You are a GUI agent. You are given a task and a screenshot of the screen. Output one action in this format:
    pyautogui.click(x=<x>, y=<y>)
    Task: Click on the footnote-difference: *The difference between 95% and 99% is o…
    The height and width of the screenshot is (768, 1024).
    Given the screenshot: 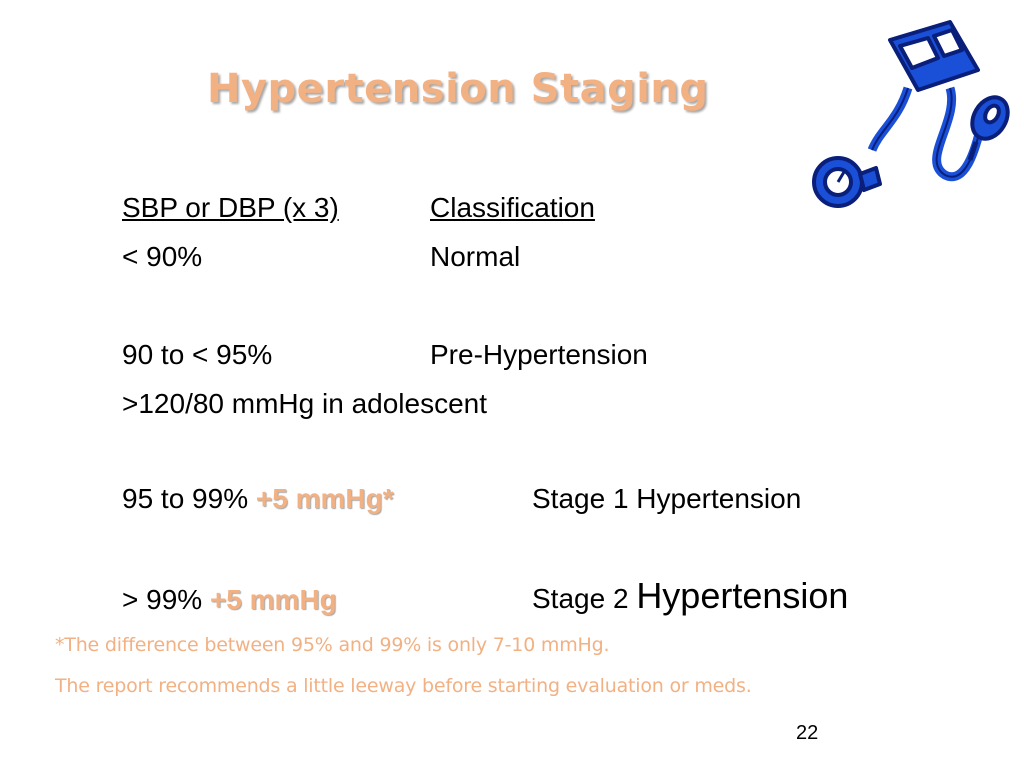 What is the action you would take?
    pyautogui.click(x=332, y=645)
    